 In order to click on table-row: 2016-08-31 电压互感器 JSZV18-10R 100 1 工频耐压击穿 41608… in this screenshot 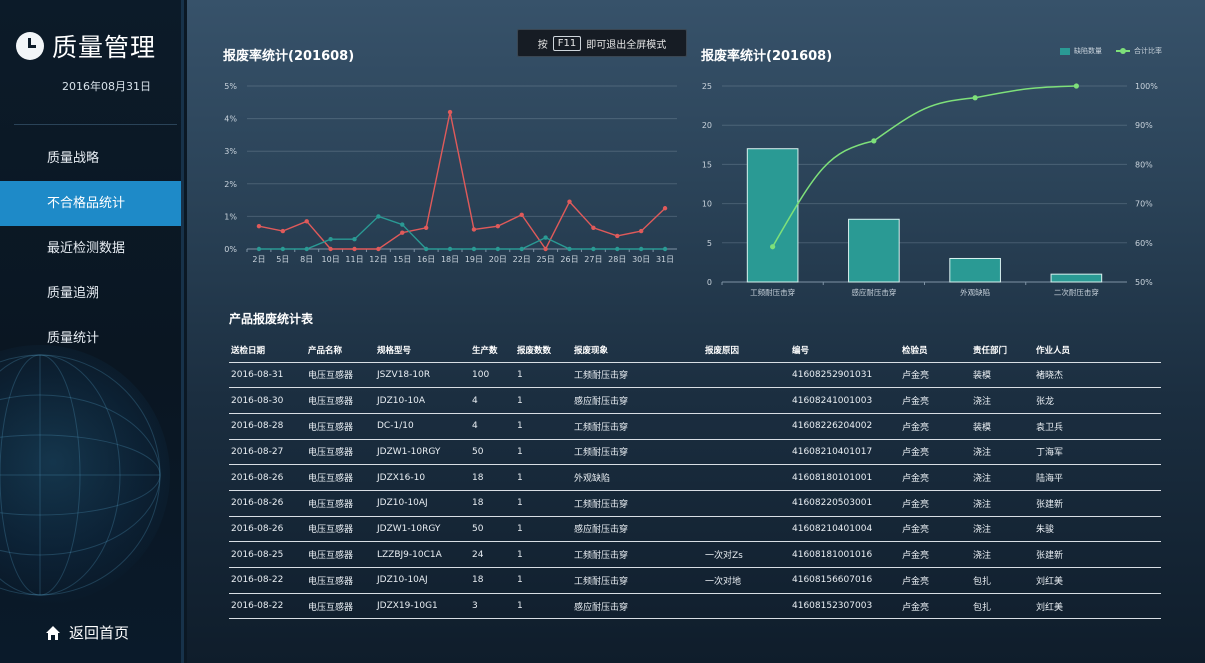, I will do `click(695, 375)`.